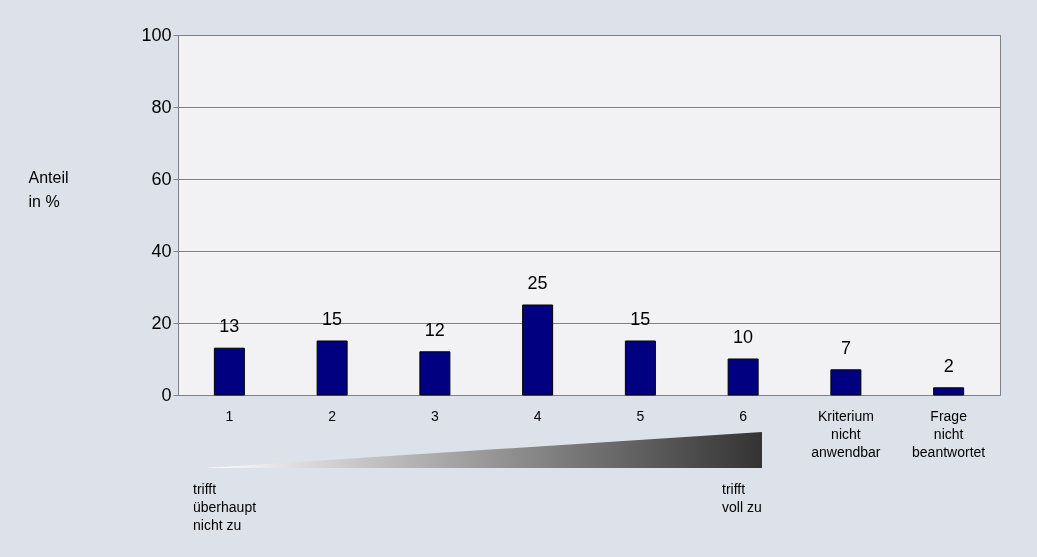 The height and width of the screenshot is (557, 1037). What do you see at coordinates (229, 326) in the screenshot?
I see `data-label: 13` at bounding box center [229, 326].